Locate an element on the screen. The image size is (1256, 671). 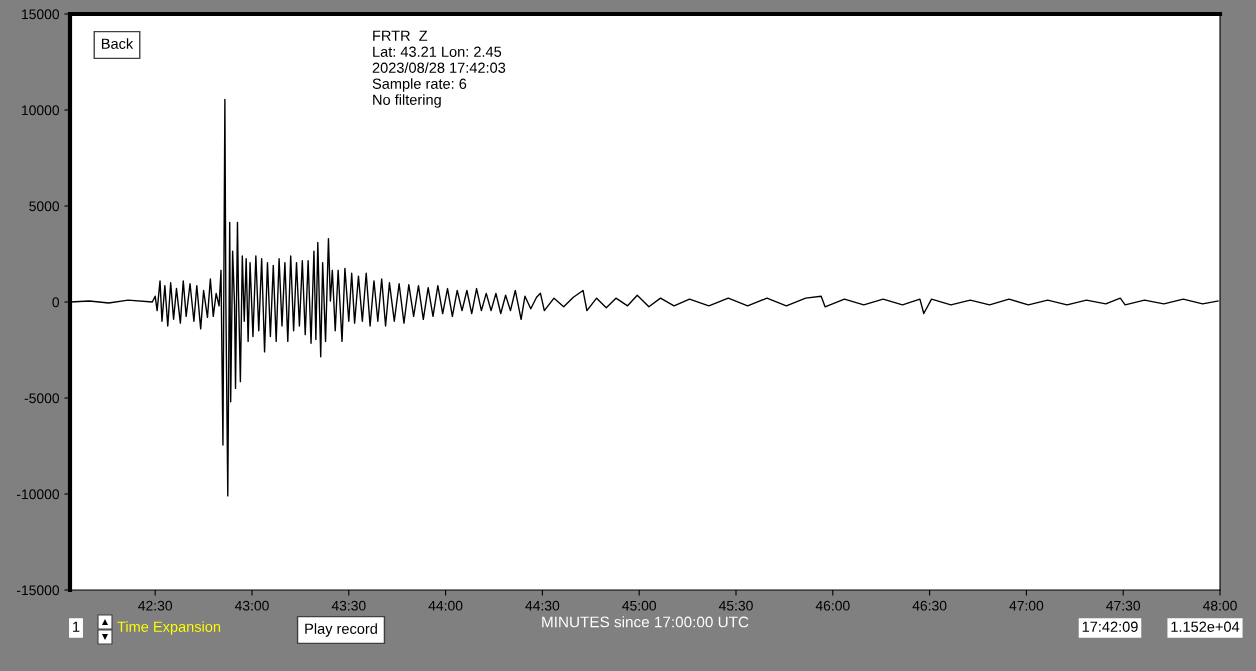
x-tick-label: 45:30 is located at coordinates (735, 605).